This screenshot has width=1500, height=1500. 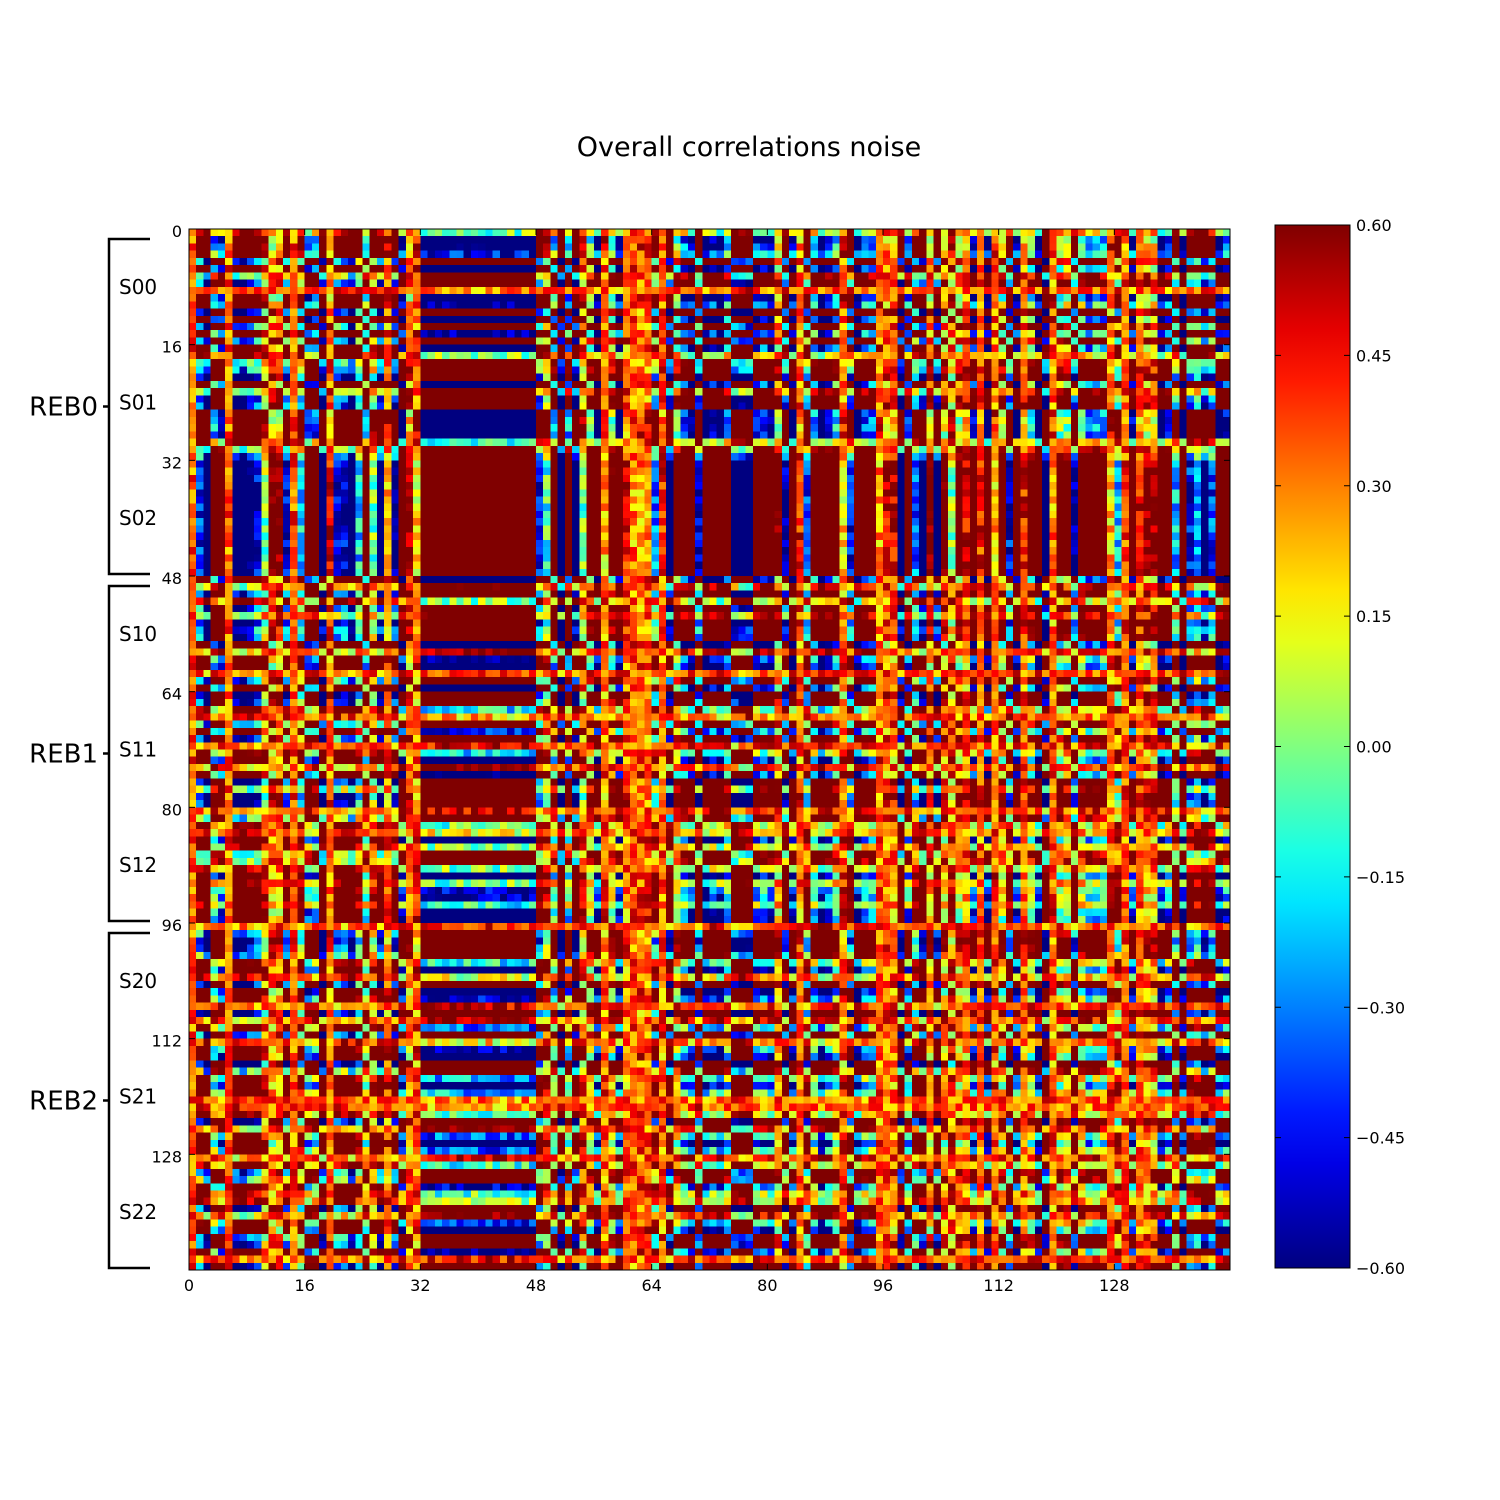 I want to click on colorbar-tick-label: 0.00, so click(x=1374, y=747).